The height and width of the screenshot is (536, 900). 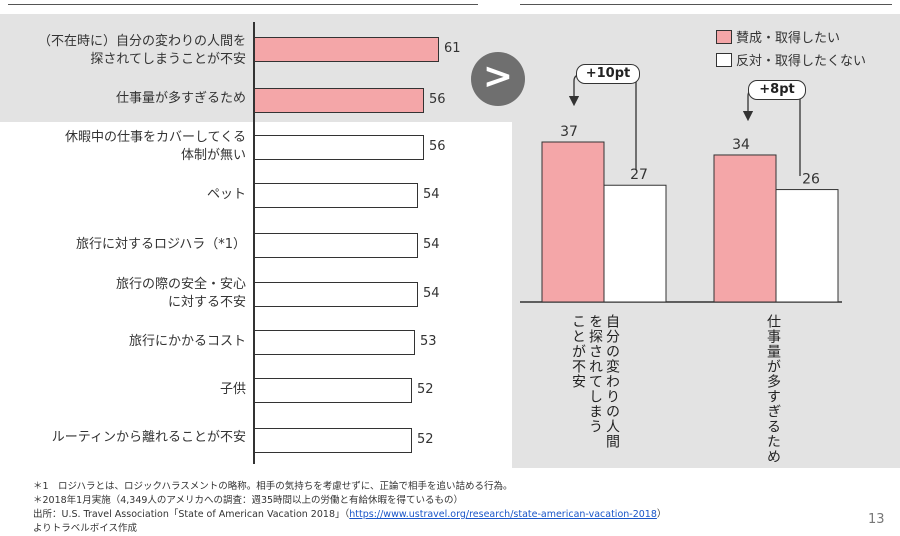 I want to click on category-label-2: 仕事量が多すぎるため, so click(x=180, y=98).